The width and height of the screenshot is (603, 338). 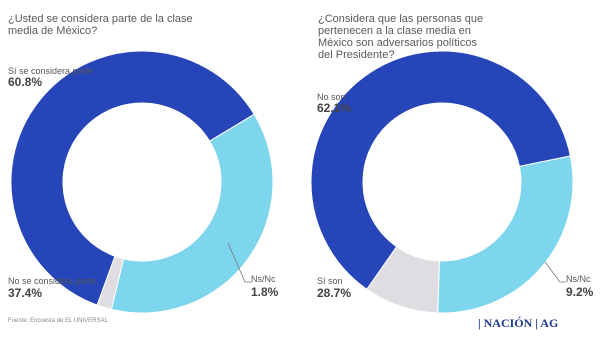 I want to click on chart-2-slice-1-value: 62.1%, so click(x=334, y=108).